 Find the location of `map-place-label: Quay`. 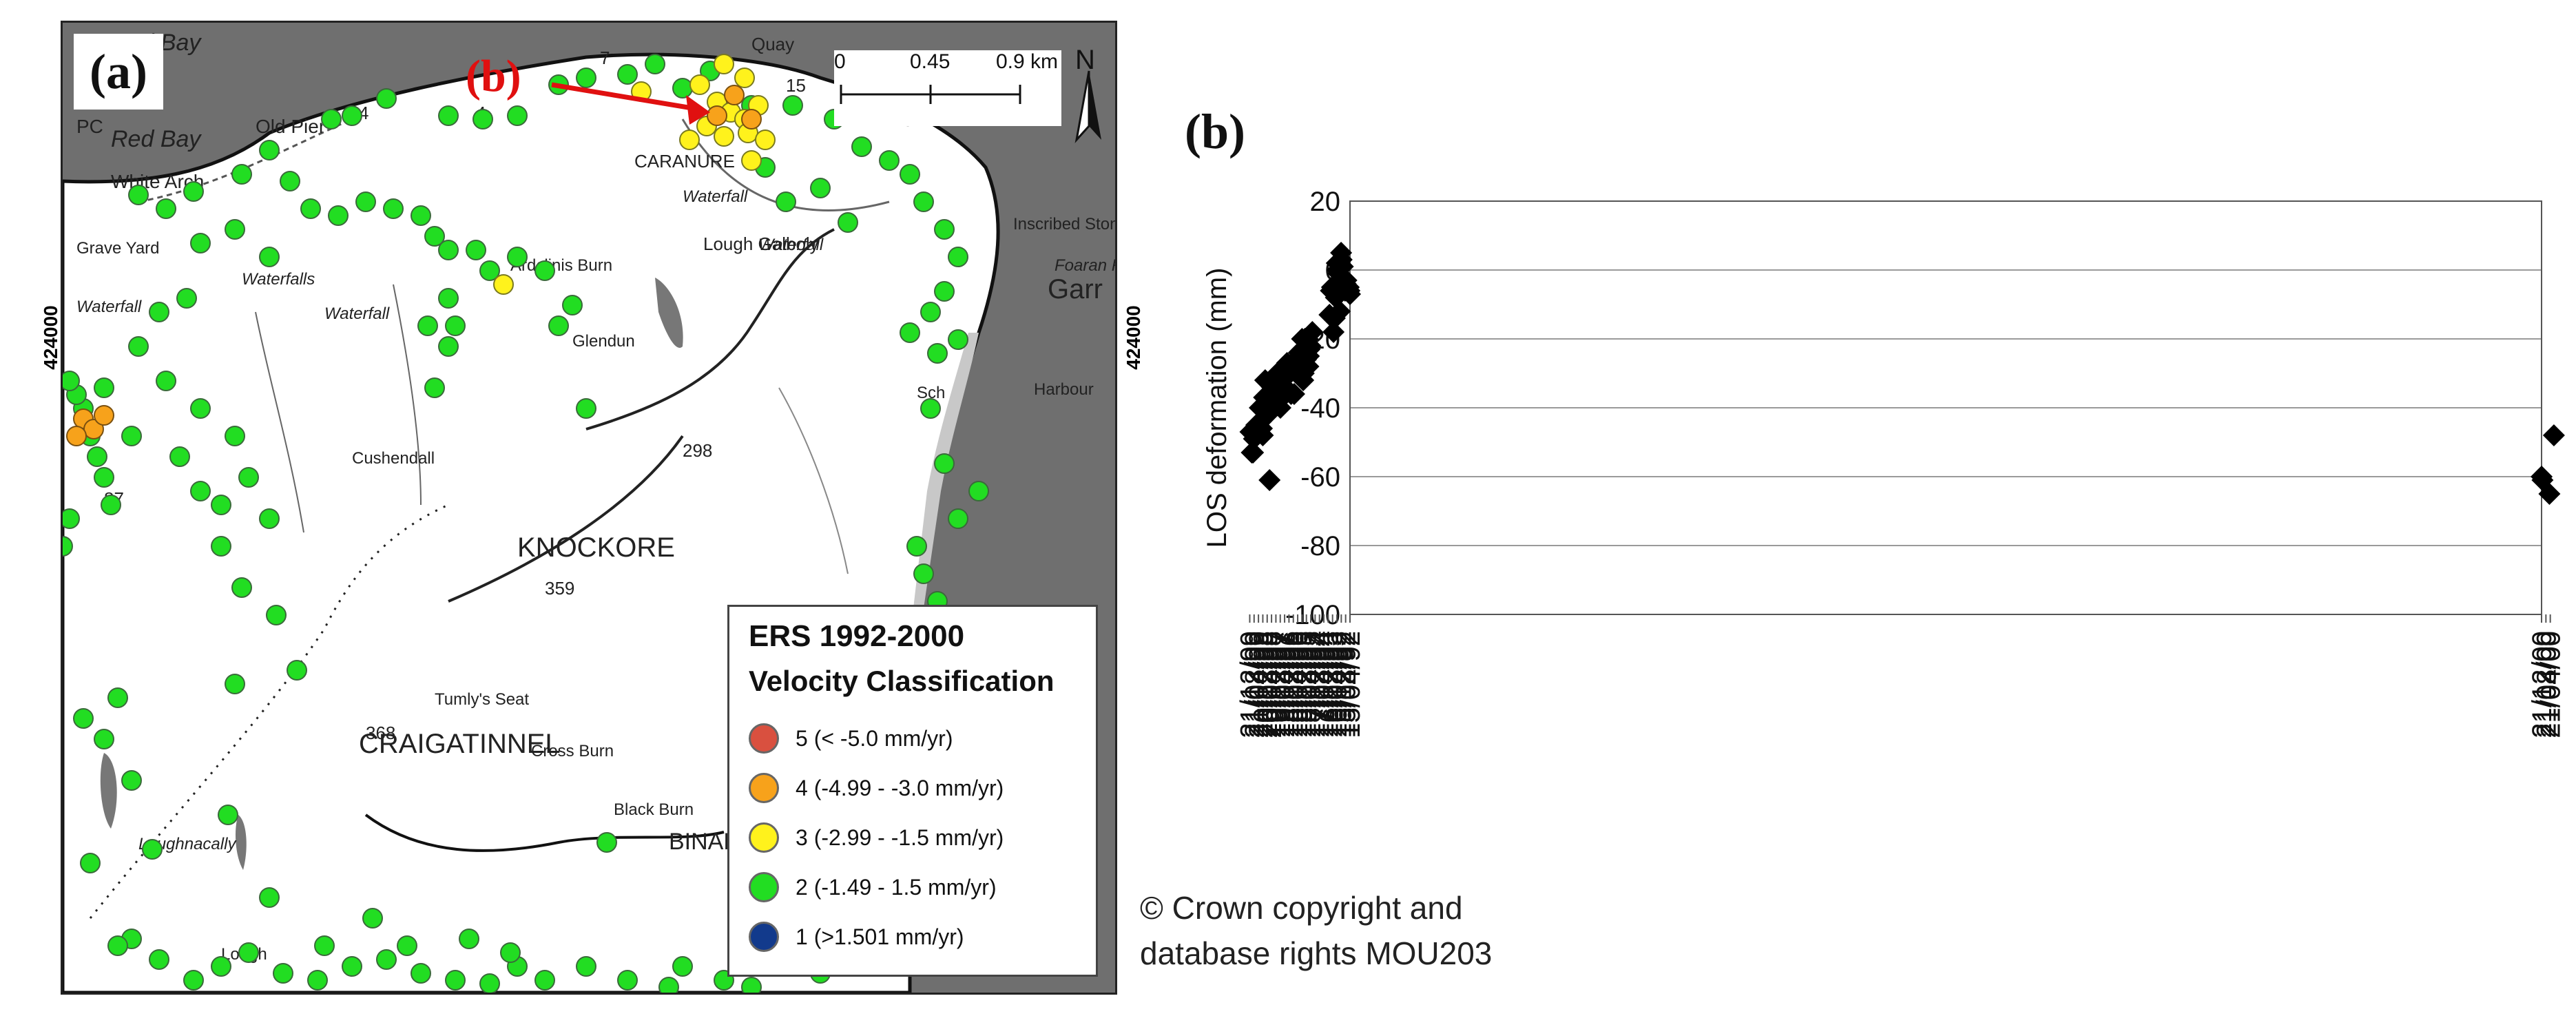

map-place-label: Quay is located at coordinates (772, 44).